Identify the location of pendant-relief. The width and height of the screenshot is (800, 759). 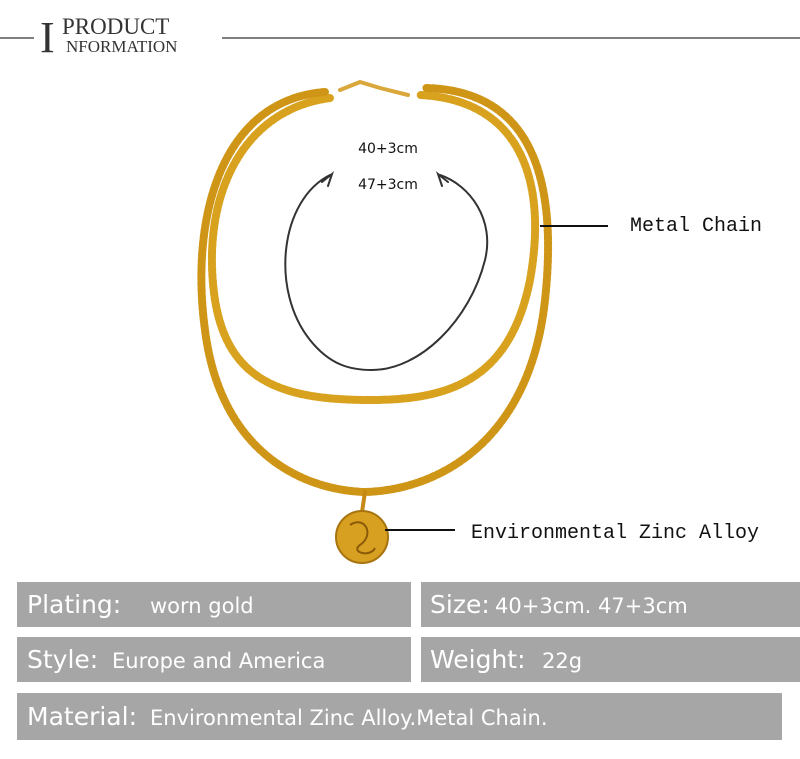
(362, 538).